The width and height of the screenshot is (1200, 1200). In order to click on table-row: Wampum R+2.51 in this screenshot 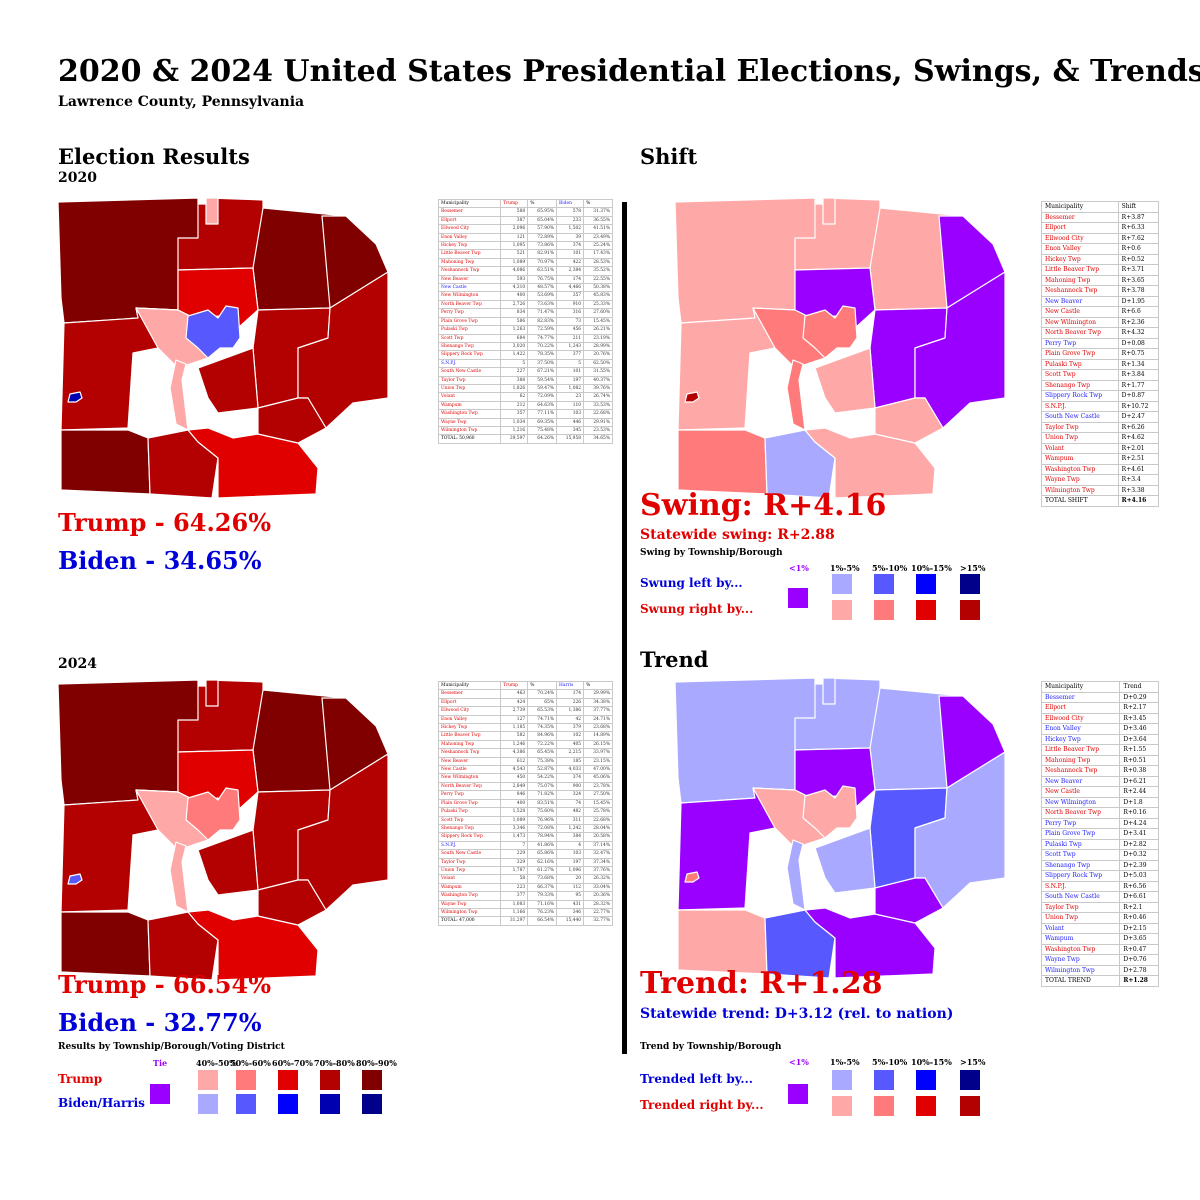, I will do `click(1100, 459)`.